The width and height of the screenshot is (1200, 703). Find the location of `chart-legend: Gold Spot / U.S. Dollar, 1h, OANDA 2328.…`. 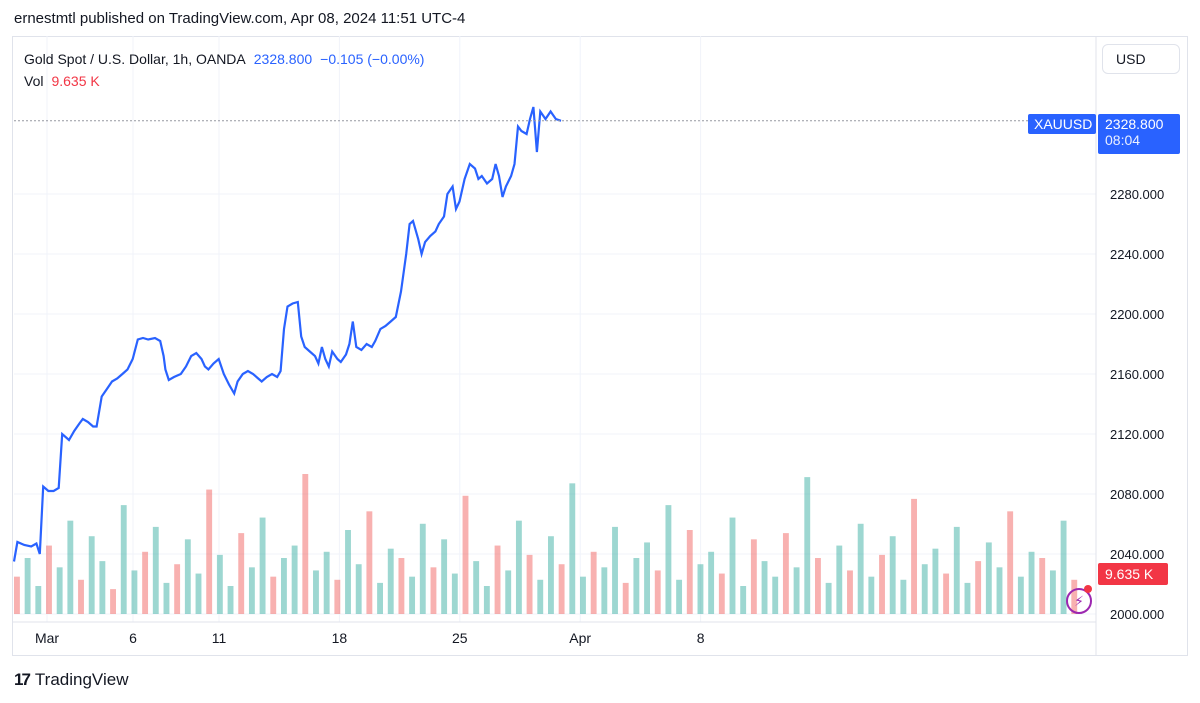

chart-legend: Gold Spot / U.S. Dollar, 1h, OANDA 2328.… is located at coordinates (224, 70).